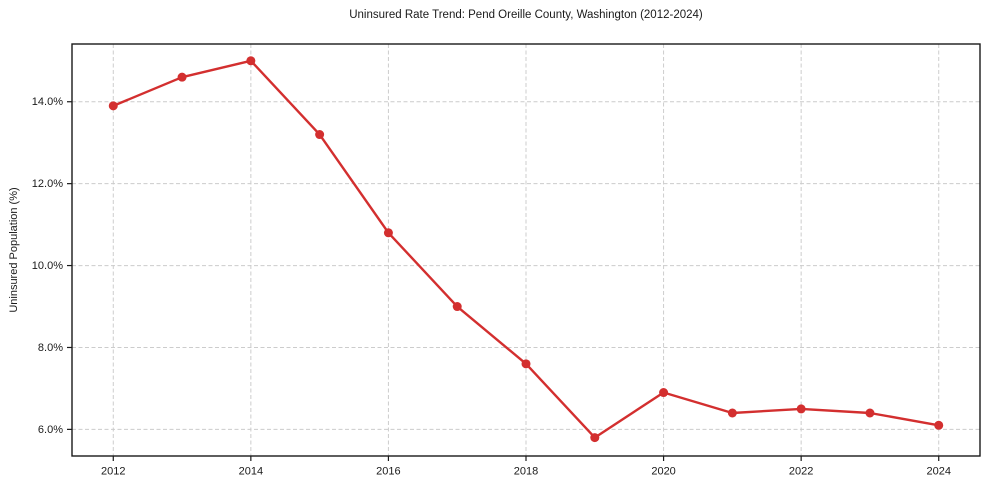 The width and height of the screenshot is (989, 490). What do you see at coordinates (113, 106) in the screenshot?
I see `data-point-2012` at bounding box center [113, 106].